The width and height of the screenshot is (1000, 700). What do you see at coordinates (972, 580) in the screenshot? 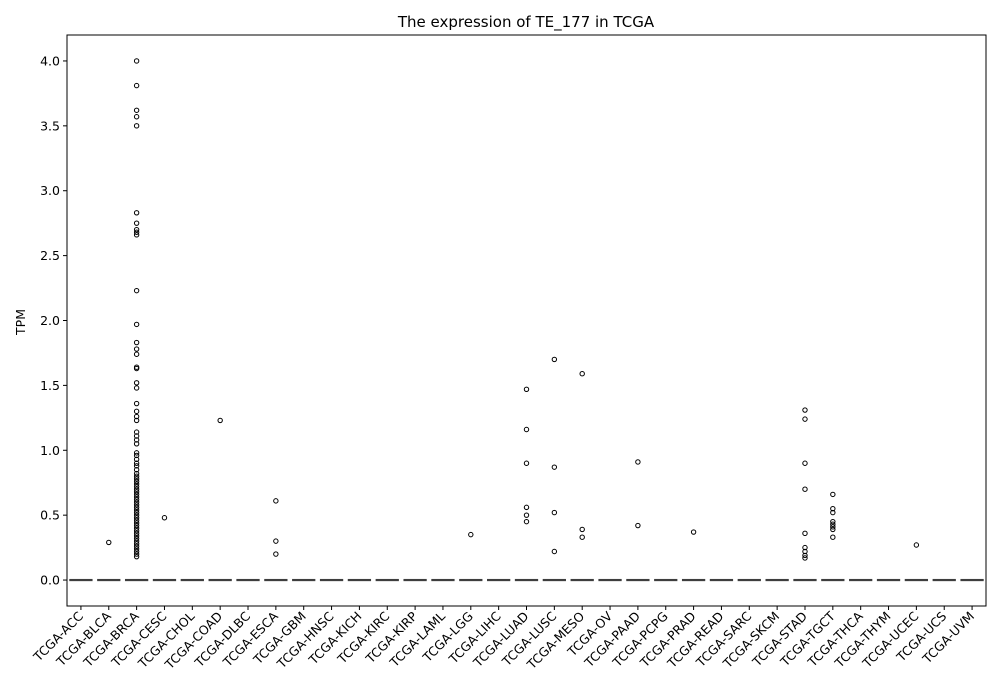
I see `box-tcga-uvm` at bounding box center [972, 580].